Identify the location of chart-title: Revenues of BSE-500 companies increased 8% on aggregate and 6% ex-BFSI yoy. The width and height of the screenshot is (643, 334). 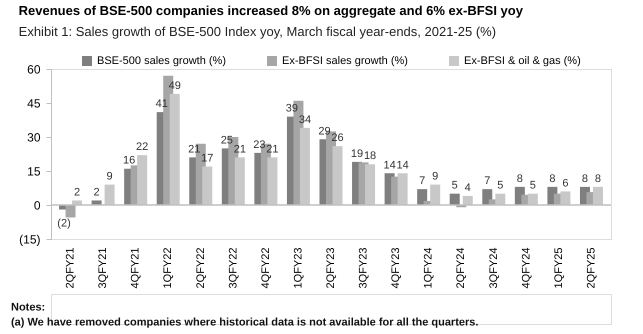
(271, 10).